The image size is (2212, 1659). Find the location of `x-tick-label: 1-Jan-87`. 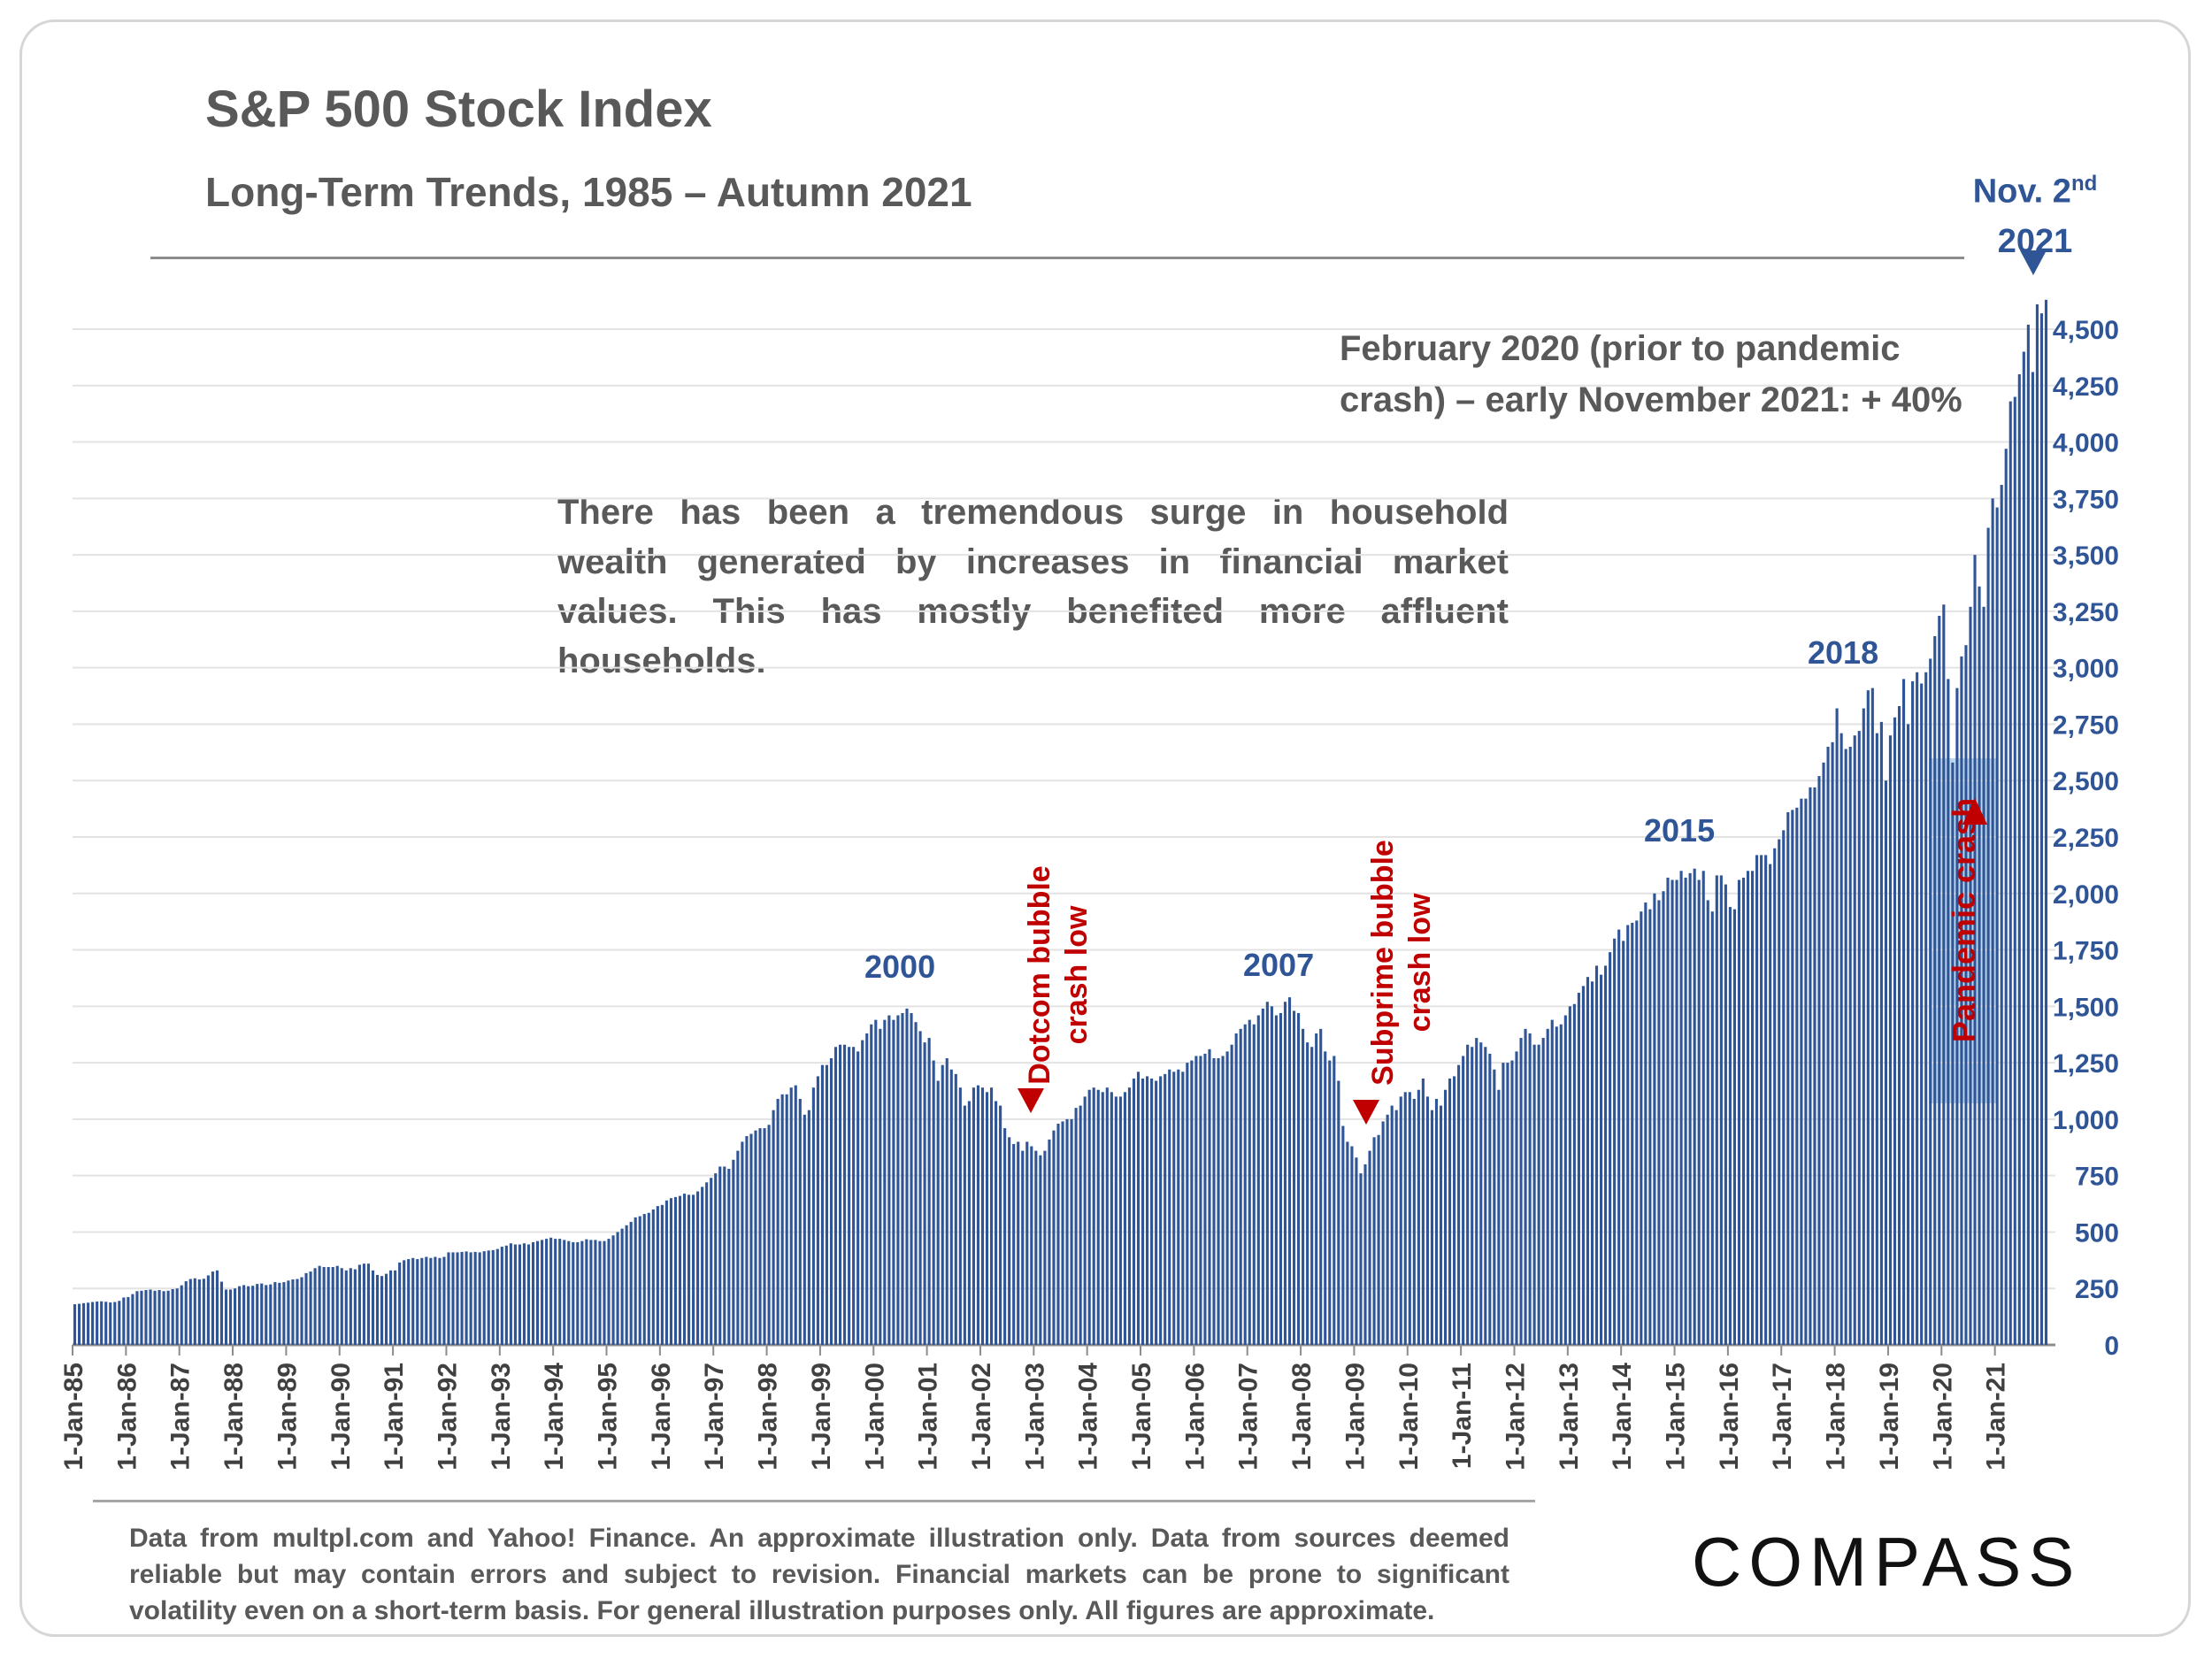

x-tick-label: 1-Jan-87 is located at coordinates (181, 1417).